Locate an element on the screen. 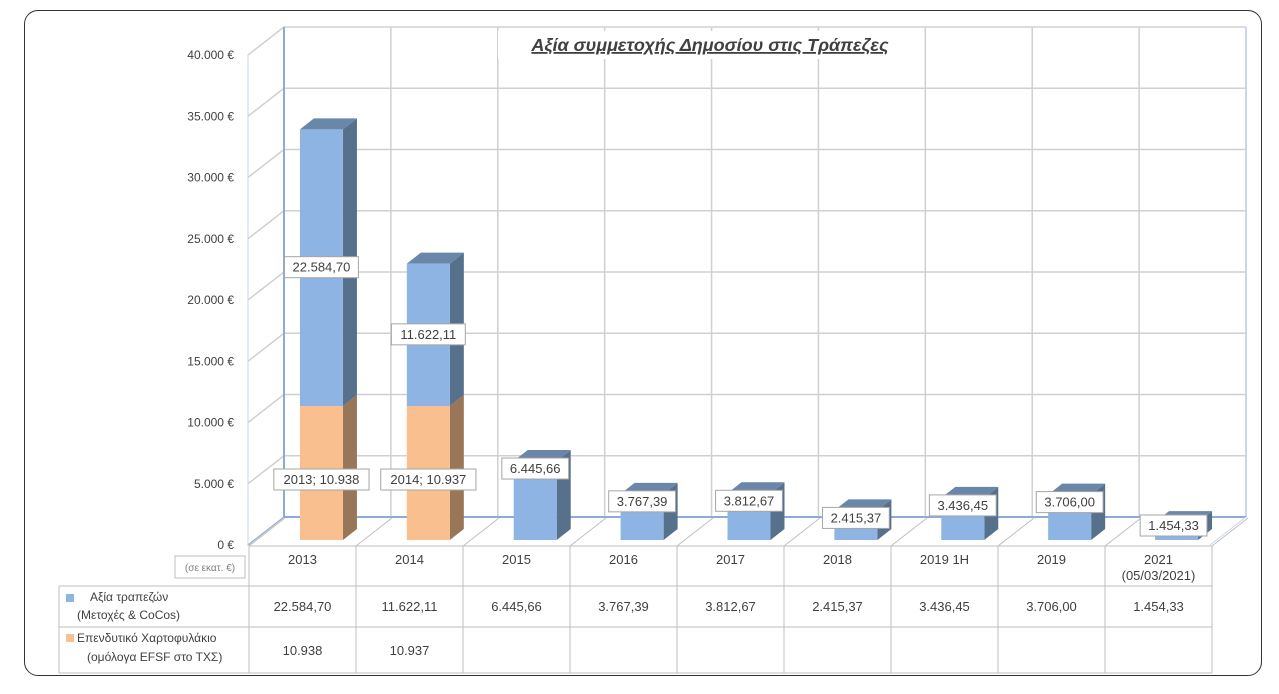  table-cell-bank-value: 3.767,39 is located at coordinates (623, 606).